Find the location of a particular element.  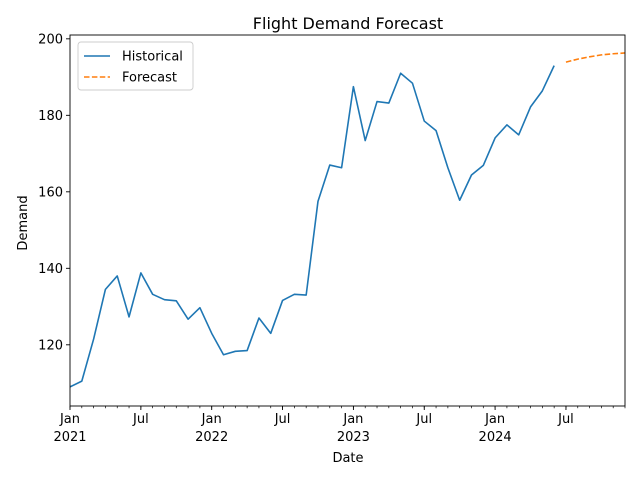

x-tick-year-label: 2022 is located at coordinates (211, 437).